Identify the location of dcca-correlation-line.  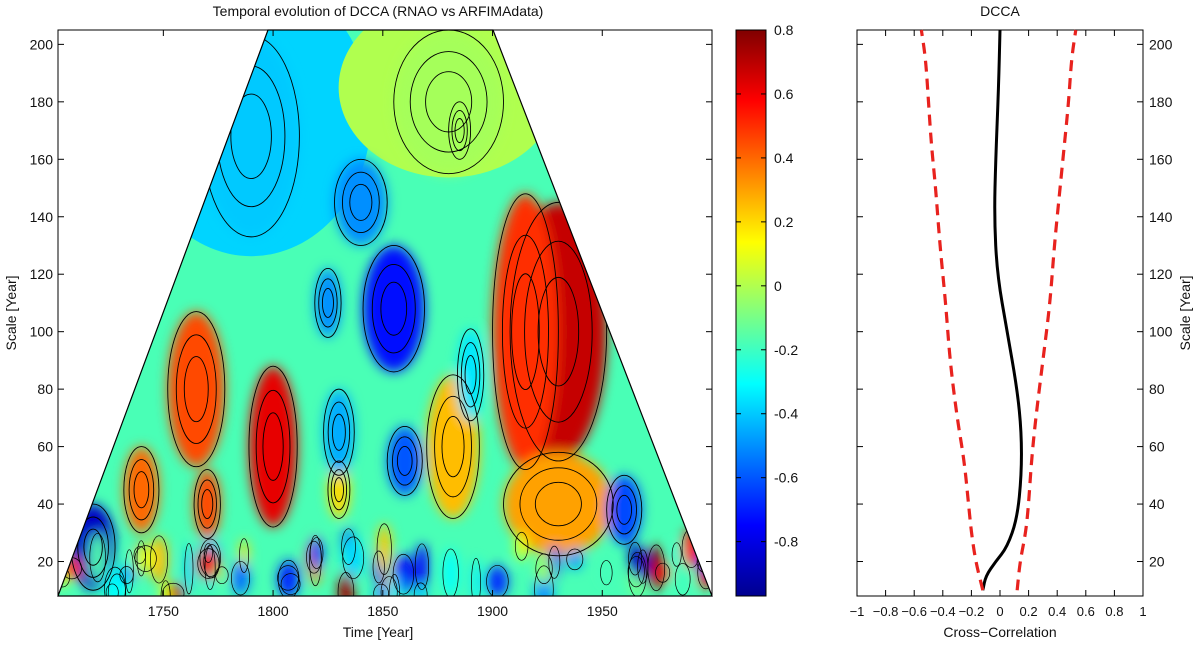
(1002, 310).